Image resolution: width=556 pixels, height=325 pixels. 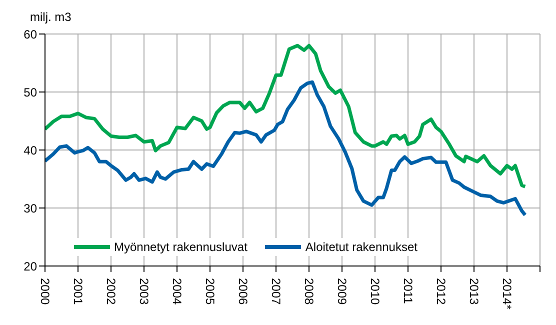 What do you see at coordinates (408, 291) in the screenshot?
I see `x-tick-label: 2011` at bounding box center [408, 291].